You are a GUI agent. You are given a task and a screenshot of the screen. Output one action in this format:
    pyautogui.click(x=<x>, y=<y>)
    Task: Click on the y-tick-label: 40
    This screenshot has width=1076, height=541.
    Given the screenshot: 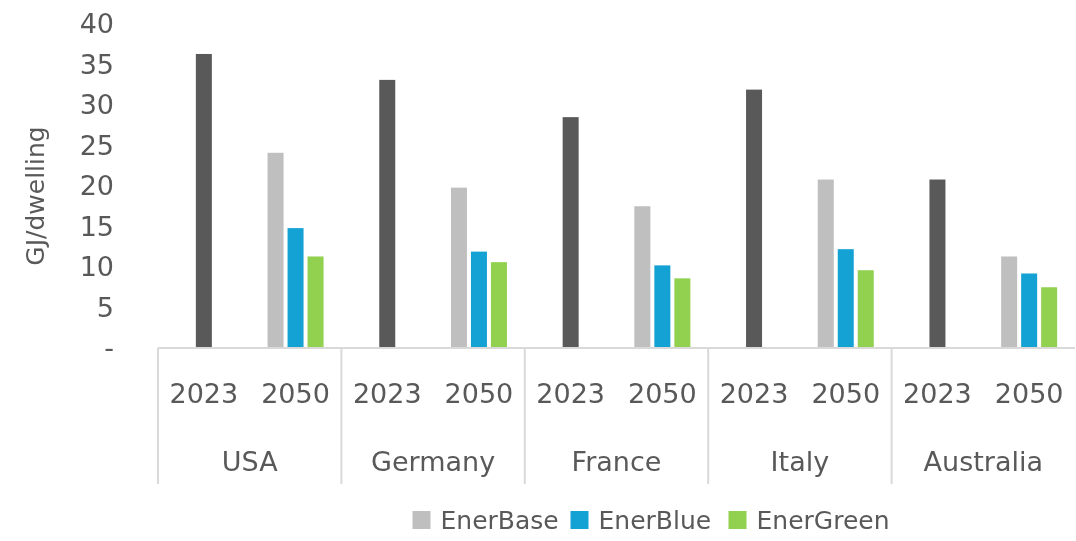 What is the action you would take?
    pyautogui.click(x=96, y=24)
    